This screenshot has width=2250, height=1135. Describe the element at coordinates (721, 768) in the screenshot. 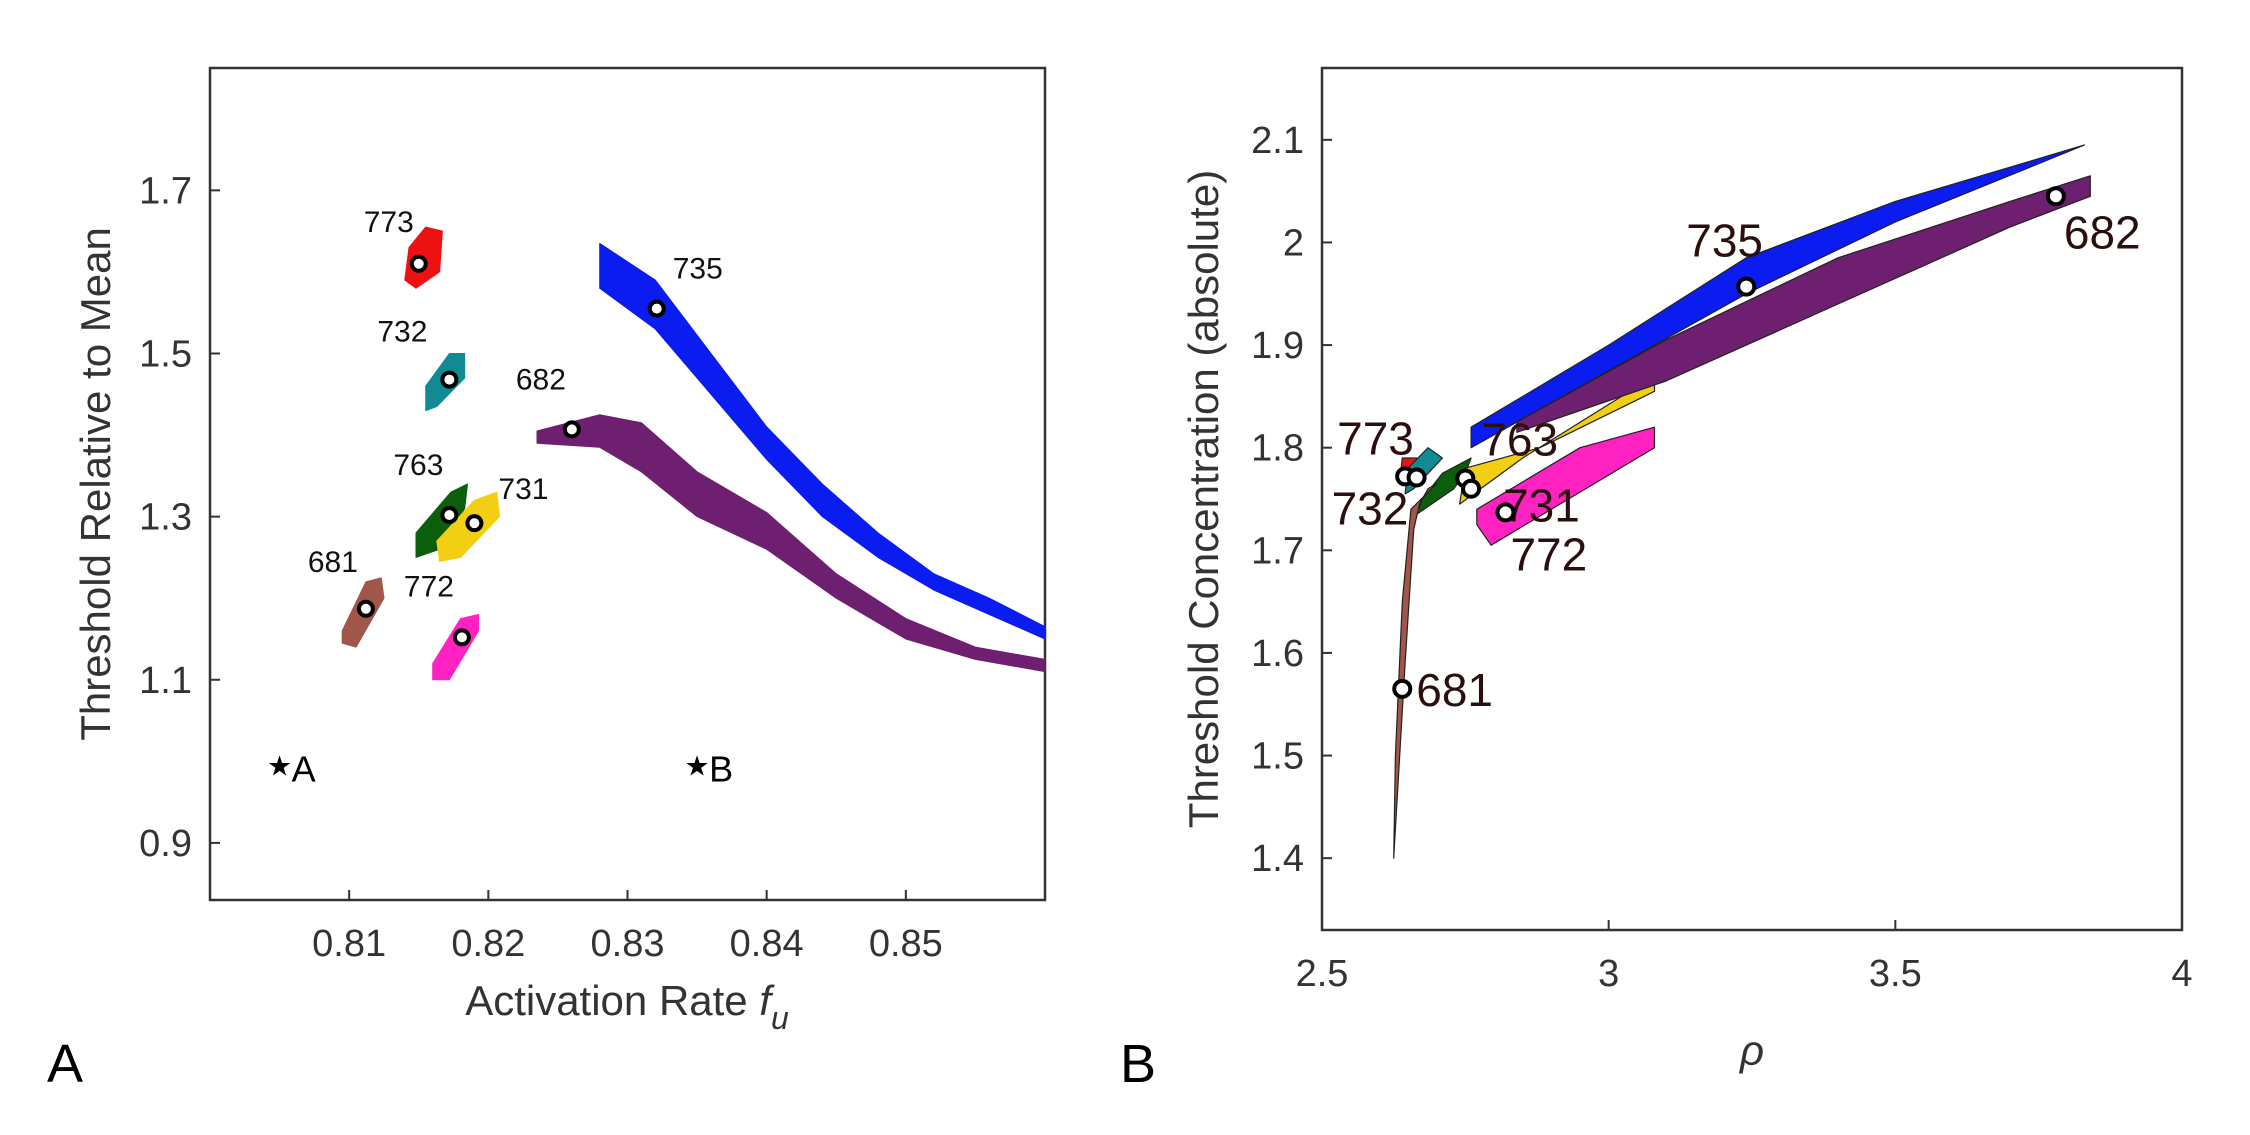

I see `reference-label-b: B` at that location.